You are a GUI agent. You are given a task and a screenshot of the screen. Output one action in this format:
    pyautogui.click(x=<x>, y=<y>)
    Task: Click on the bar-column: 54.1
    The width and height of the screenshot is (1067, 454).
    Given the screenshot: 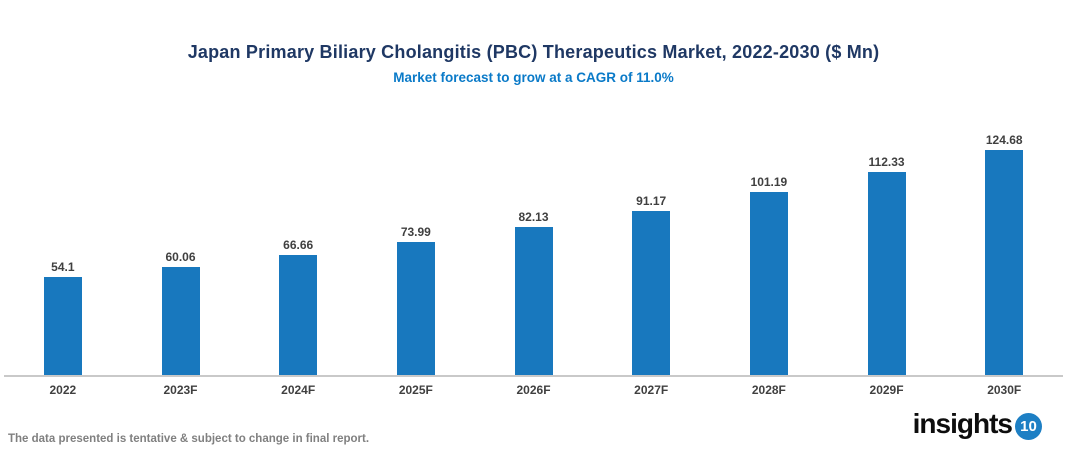 What is the action you would take?
    pyautogui.click(x=63, y=317)
    